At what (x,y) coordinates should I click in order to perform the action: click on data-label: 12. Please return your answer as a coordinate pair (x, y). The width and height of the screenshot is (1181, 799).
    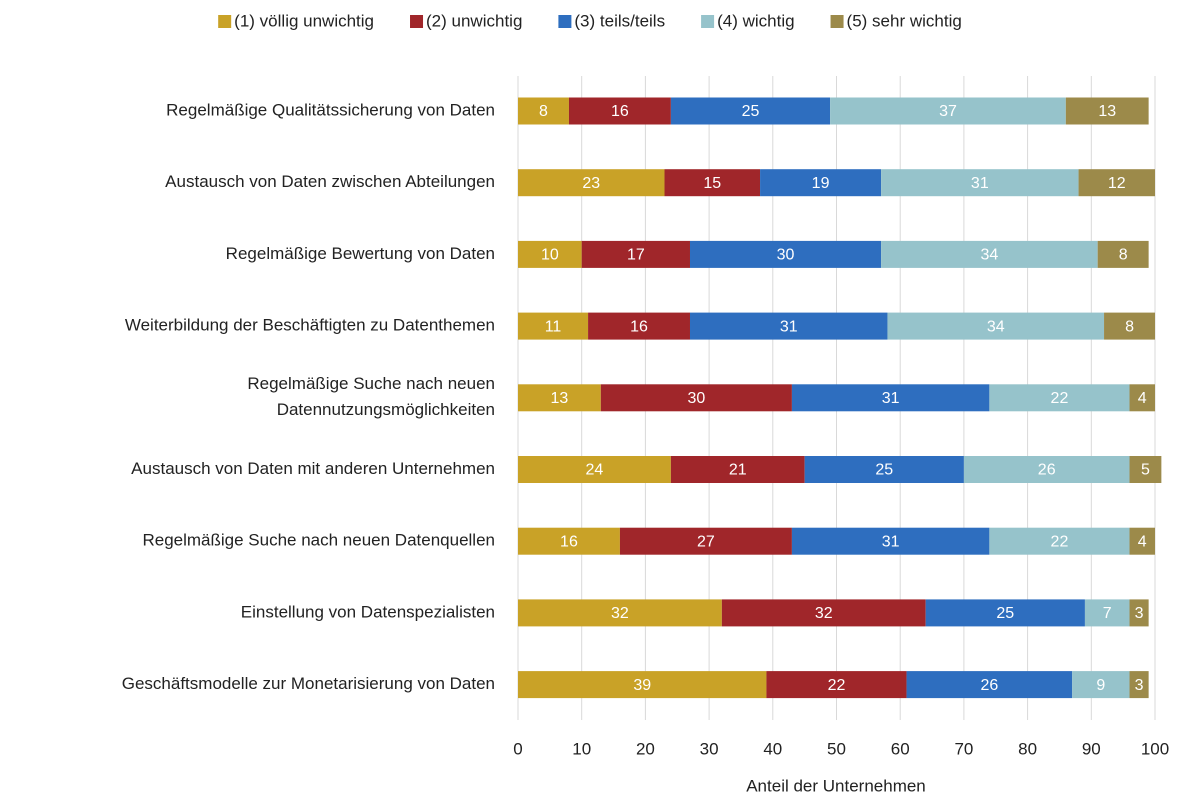
    Looking at the image, I should click on (1117, 183).